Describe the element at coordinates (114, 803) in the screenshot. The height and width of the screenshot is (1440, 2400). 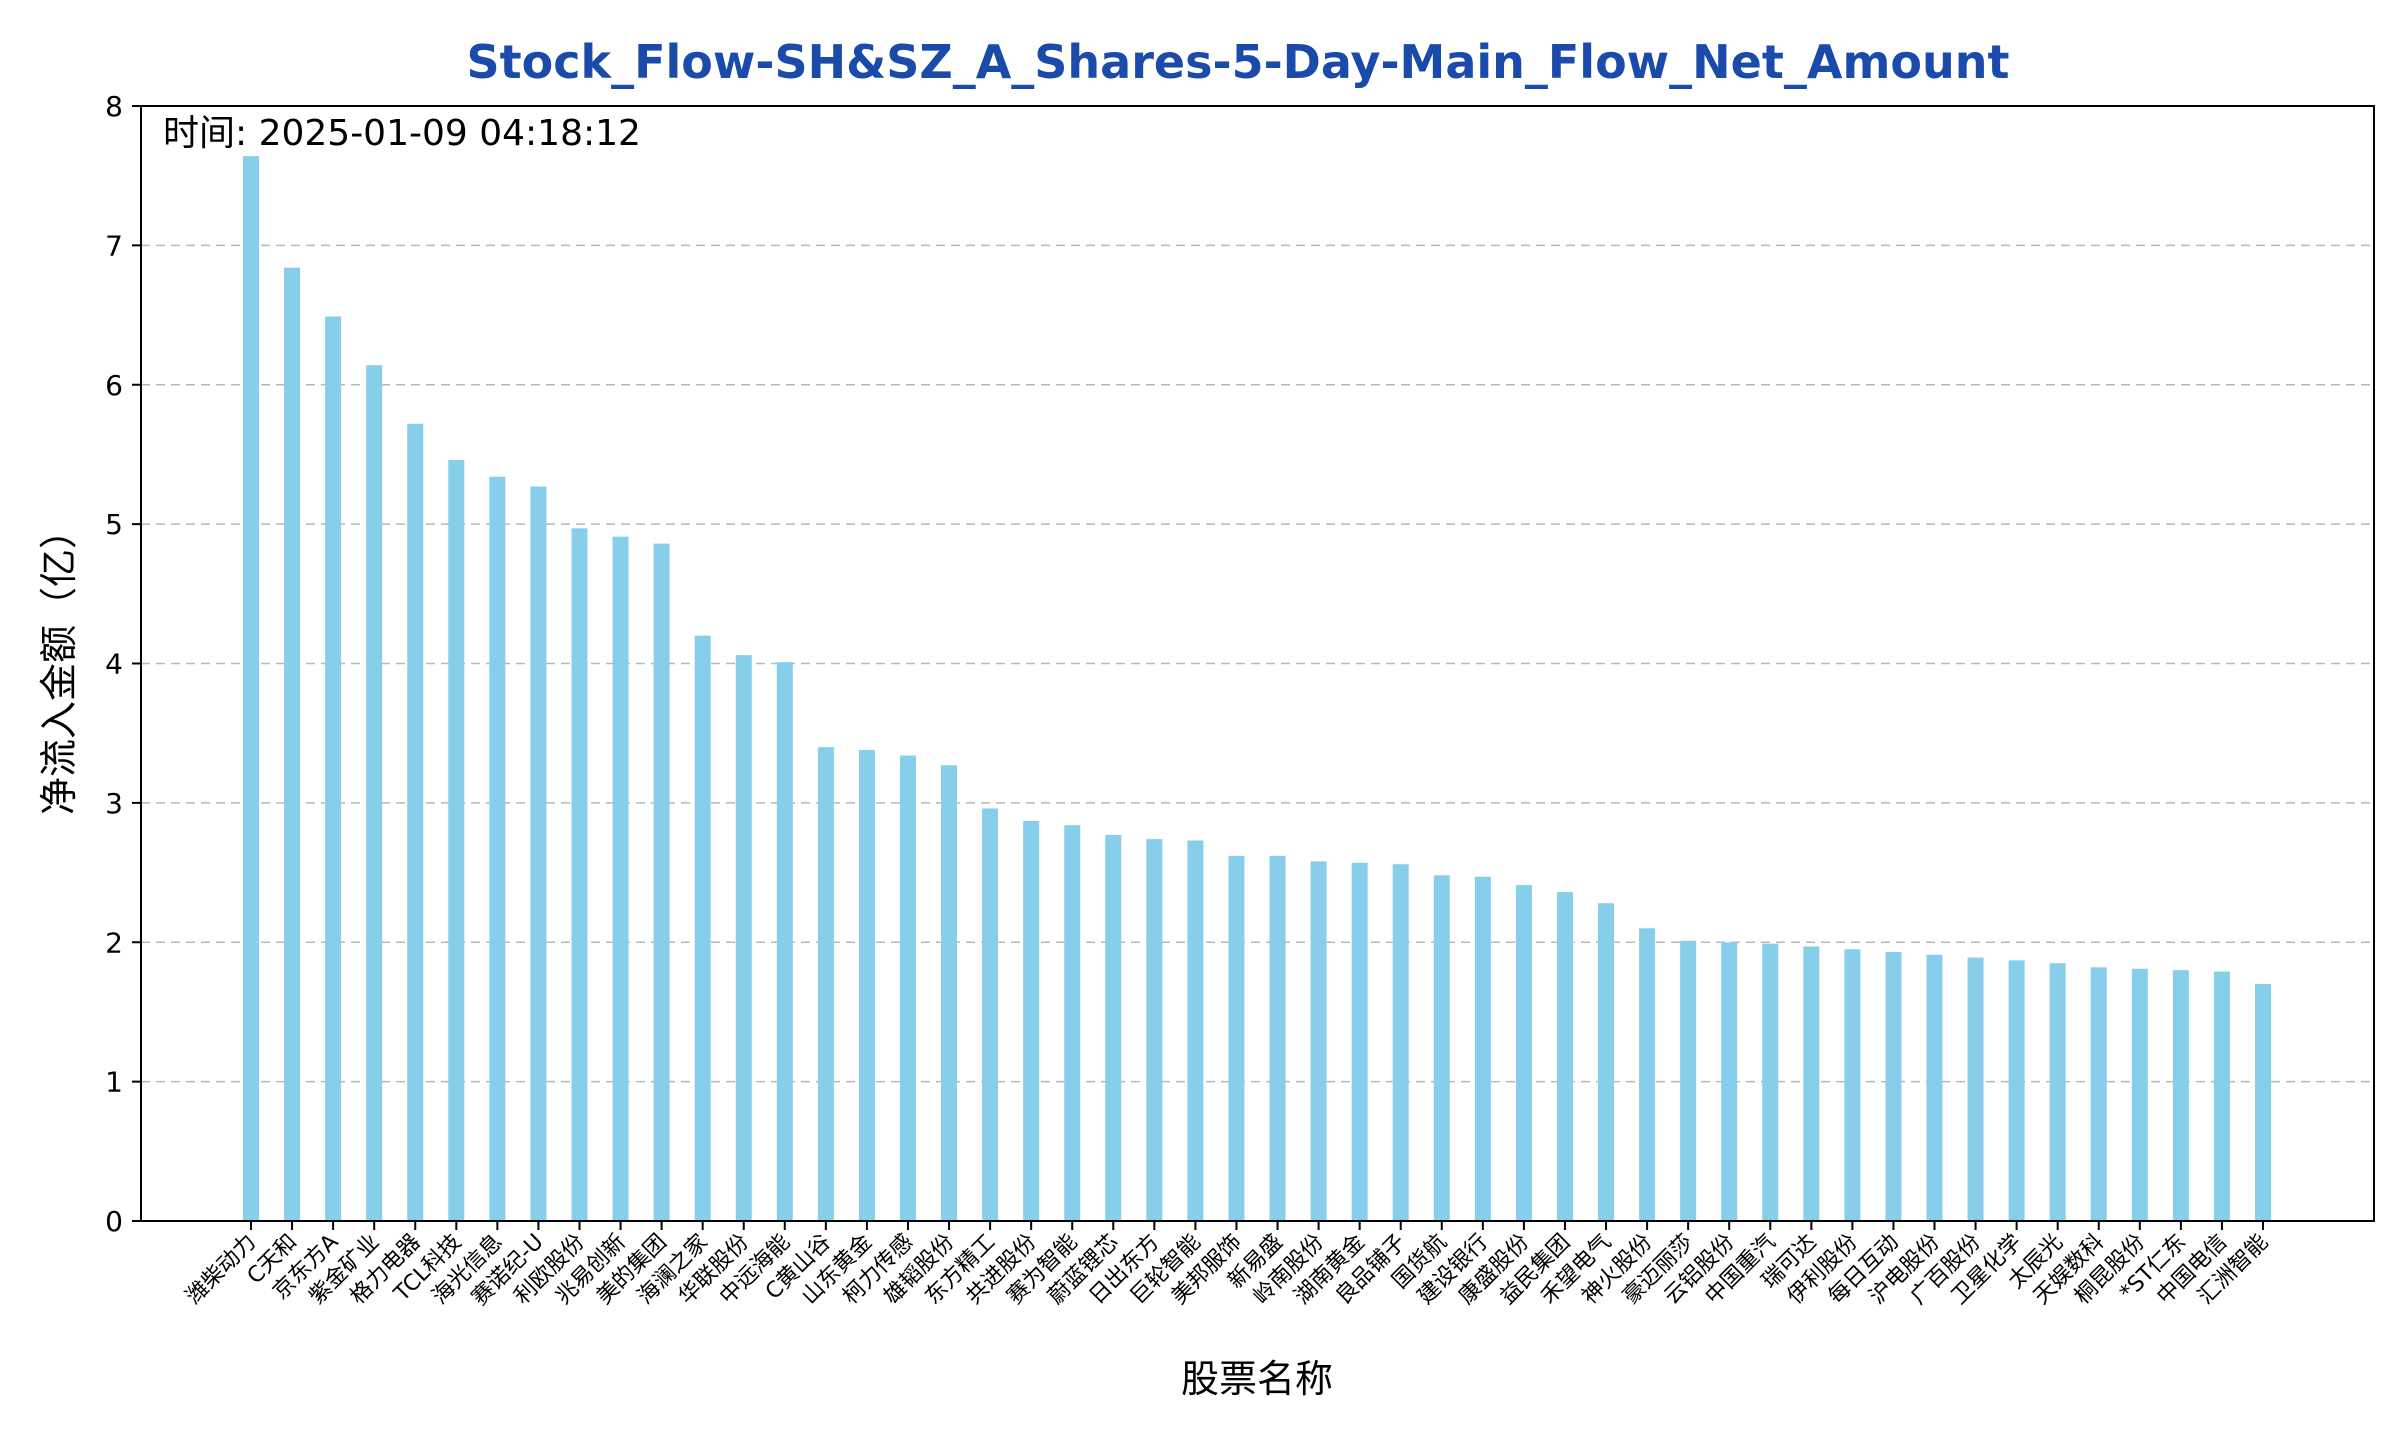
I see `y-tick-label: 3` at that location.